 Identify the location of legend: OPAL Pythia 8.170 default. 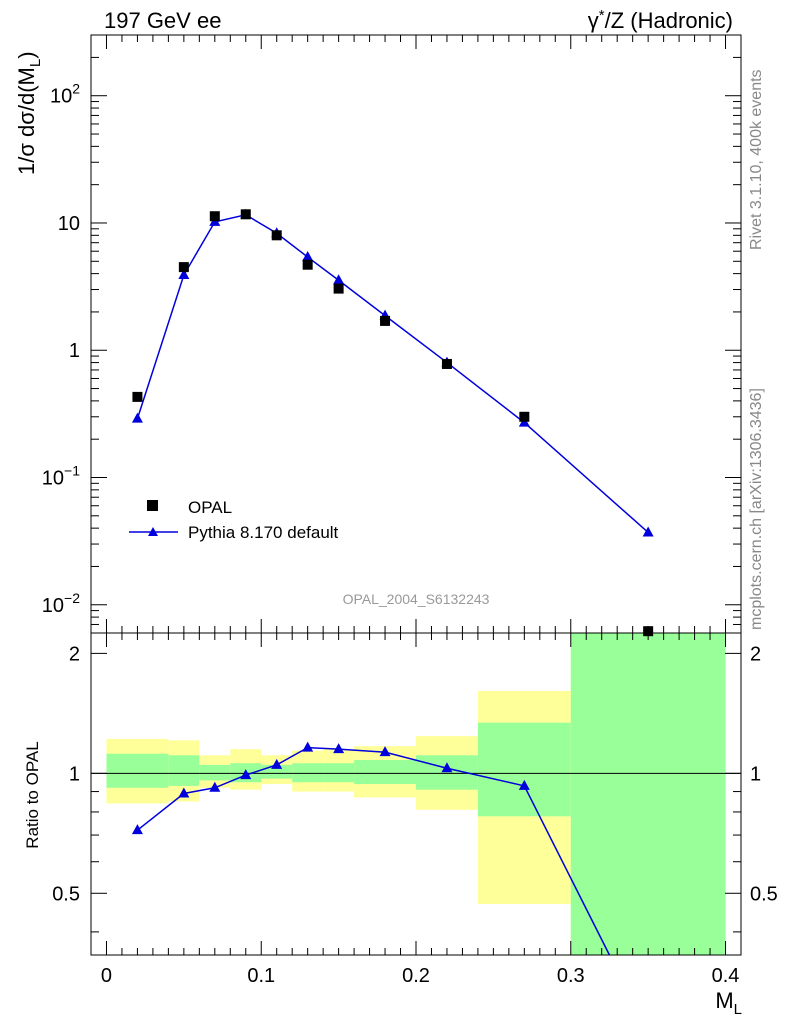
(234, 520).